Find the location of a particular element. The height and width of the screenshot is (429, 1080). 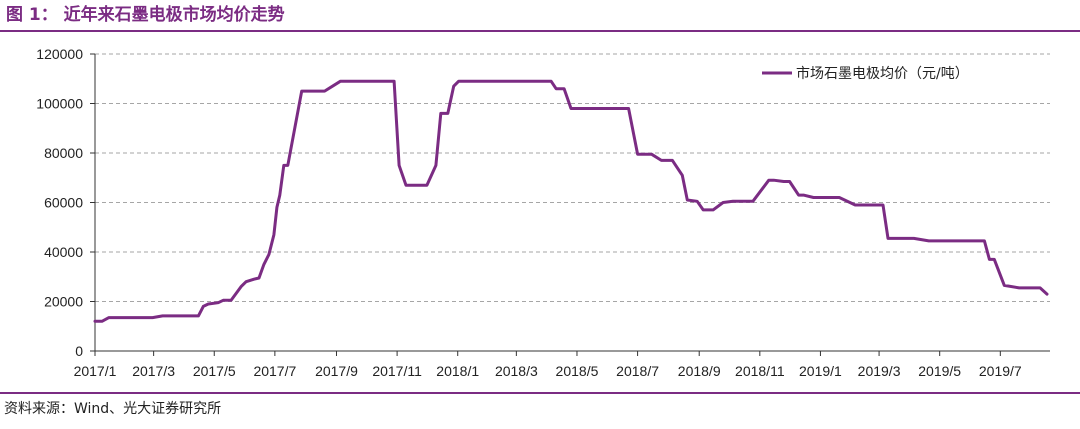

x-tick-label: 2018/3 is located at coordinates (516, 371).